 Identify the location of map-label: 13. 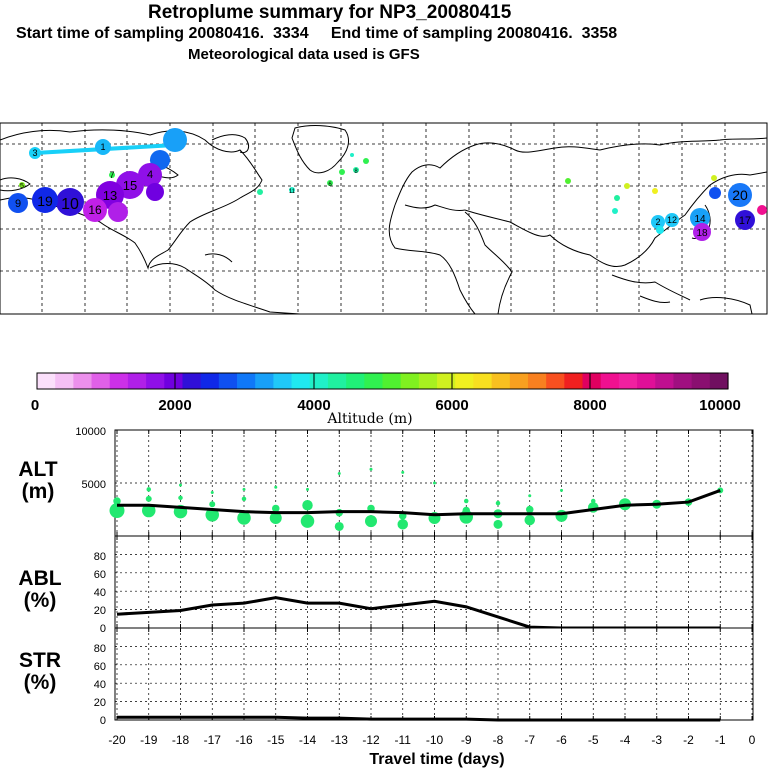
(110, 195).